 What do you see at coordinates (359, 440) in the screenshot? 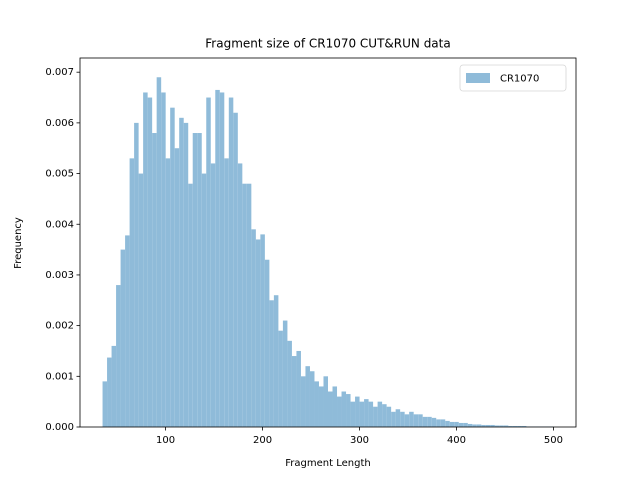
I see `x-tick-label: 300` at bounding box center [359, 440].